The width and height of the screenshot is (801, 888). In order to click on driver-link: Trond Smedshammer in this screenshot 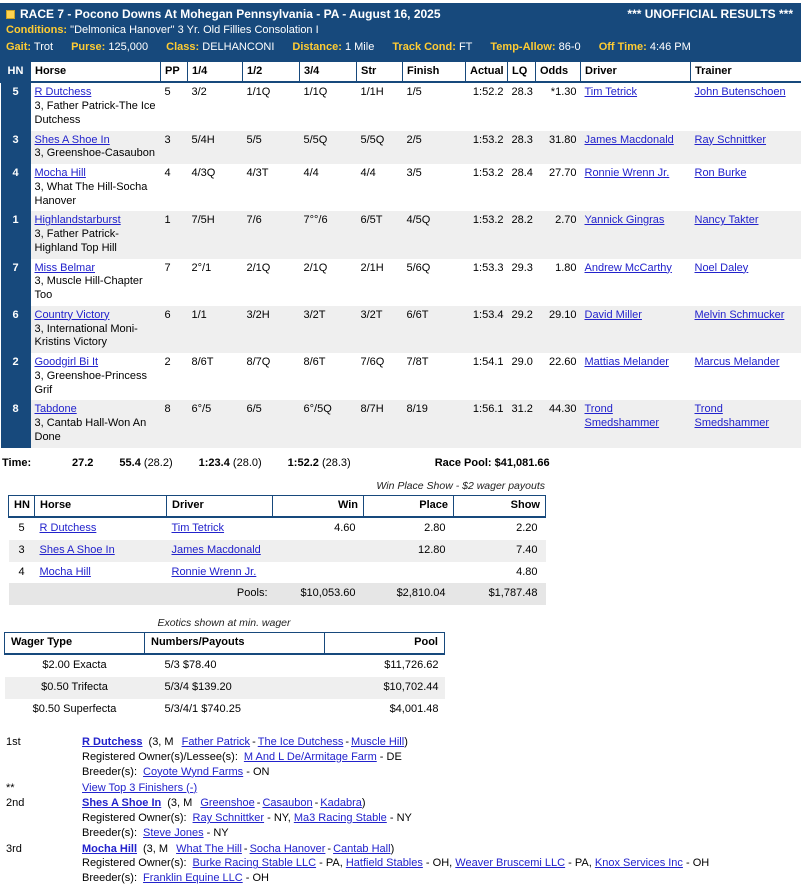, I will do `click(622, 416)`.